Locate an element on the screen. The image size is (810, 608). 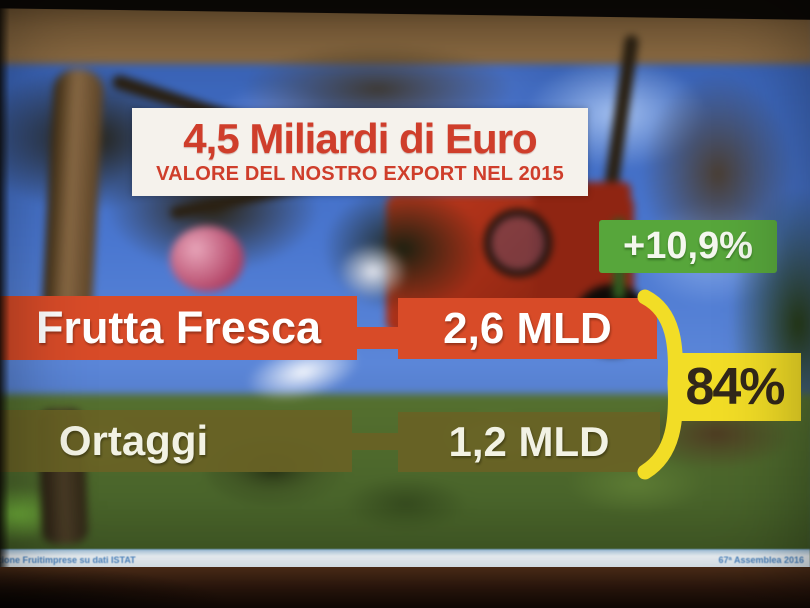
fruit-connector is located at coordinates (377, 338).